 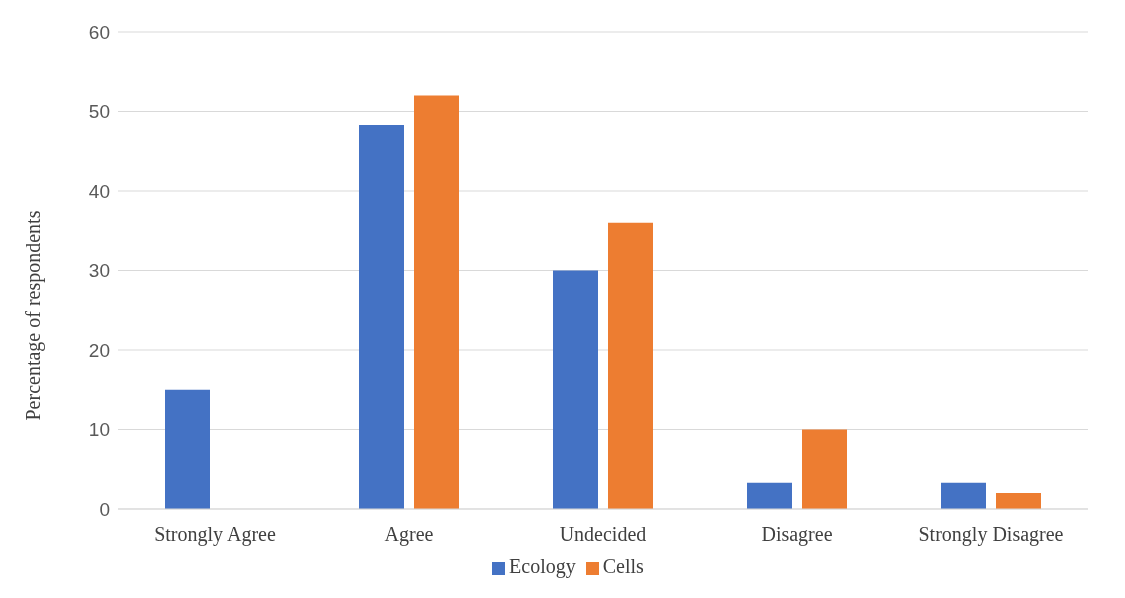 What do you see at coordinates (797, 535) in the screenshot?
I see `x-tick-label: Disagree` at bounding box center [797, 535].